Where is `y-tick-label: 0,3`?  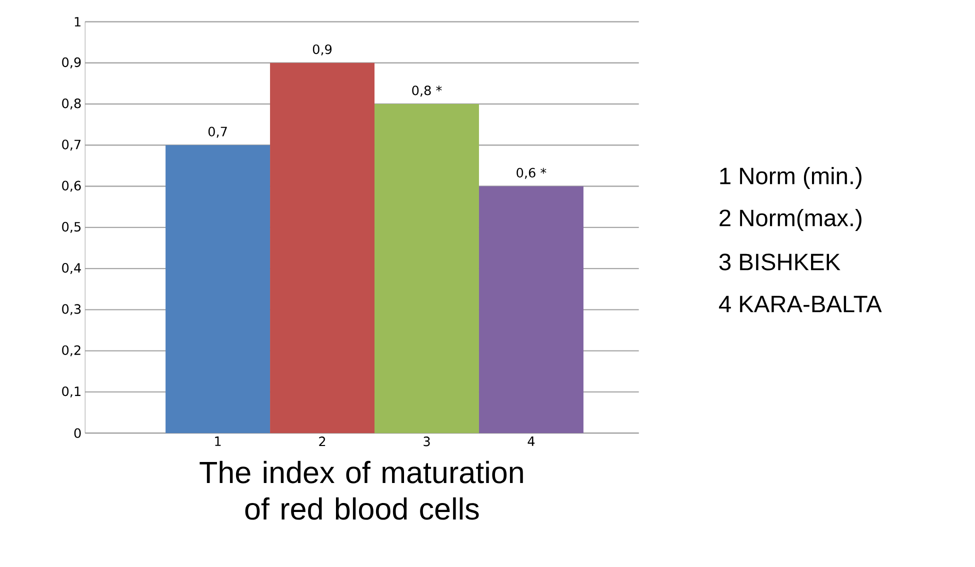
y-tick-label: 0,3 is located at coordinates (71, 310).